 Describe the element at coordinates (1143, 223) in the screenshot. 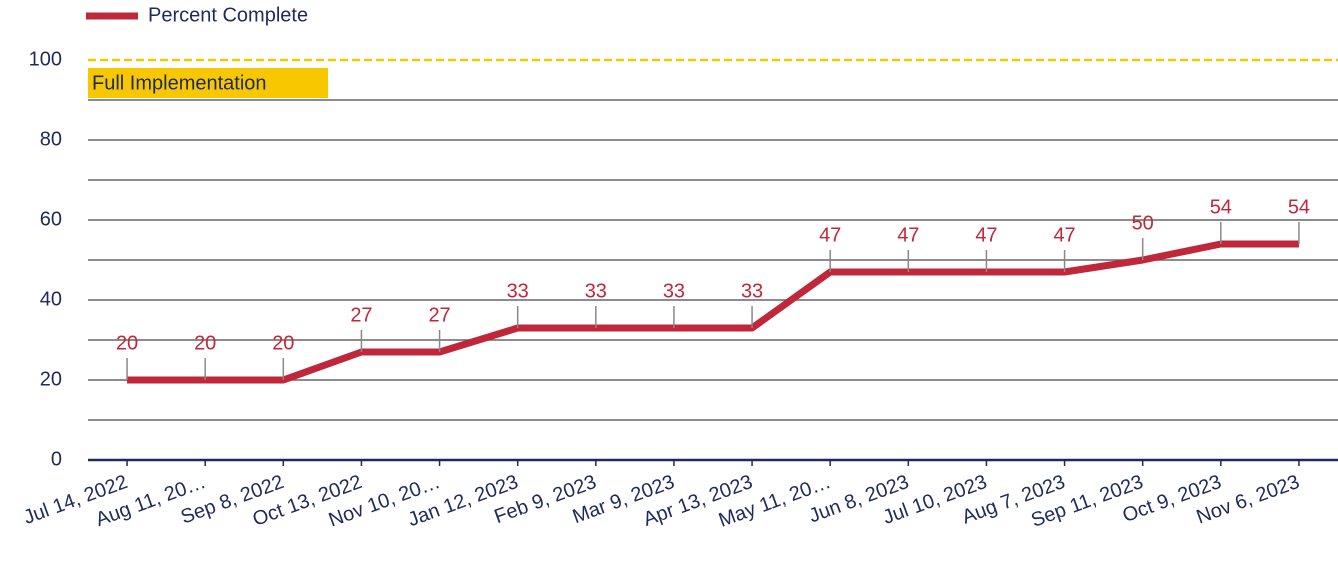

I see `data-label: 50` at that location.